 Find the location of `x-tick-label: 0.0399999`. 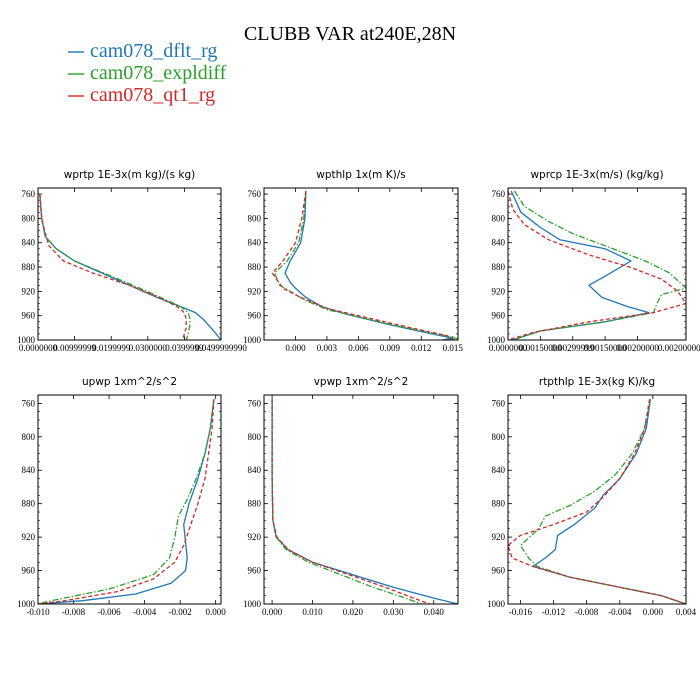

x-tick-label: 0.0399999 is located at coordinates (184, 348).